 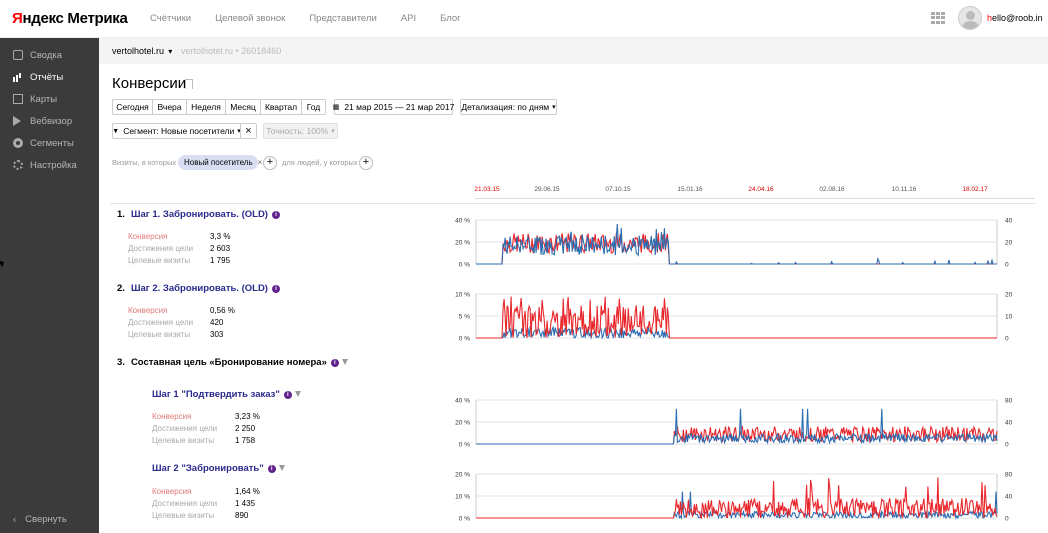 I want to click on filter-suffix: для людей, у которых, so click(x=320, y=162).